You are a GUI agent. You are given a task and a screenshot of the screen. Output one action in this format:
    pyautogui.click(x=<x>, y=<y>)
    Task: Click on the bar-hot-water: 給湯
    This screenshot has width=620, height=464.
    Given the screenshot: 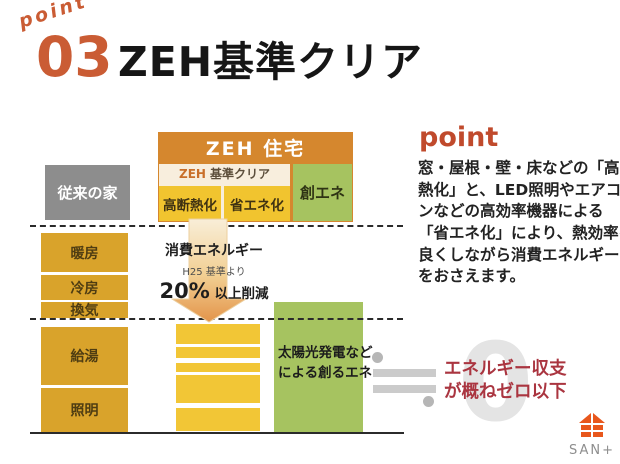 What is the action you would take?
    pyautogui.click(x=84, y=356)
    